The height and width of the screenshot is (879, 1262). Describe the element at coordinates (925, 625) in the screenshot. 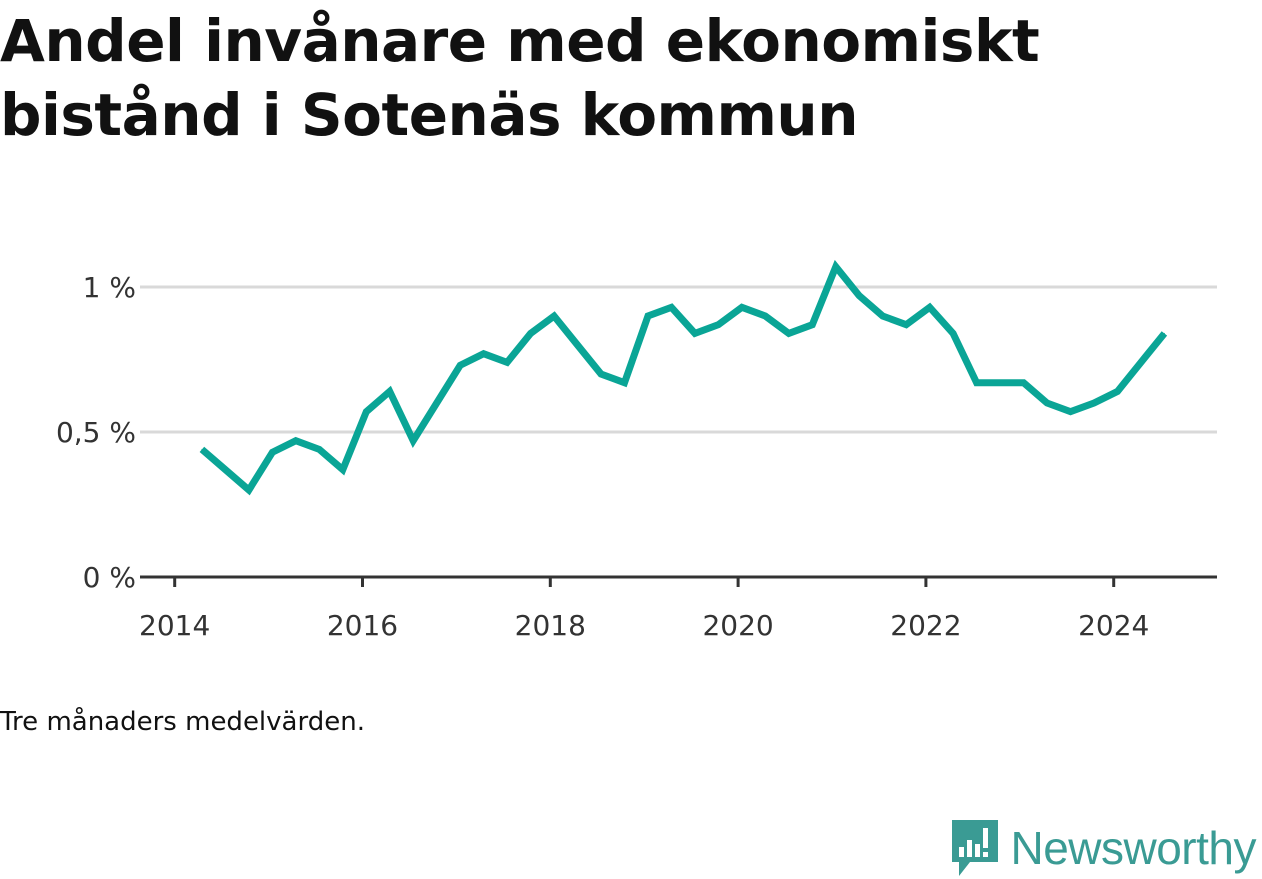

I see `x-tick-label: 2022` at that location.